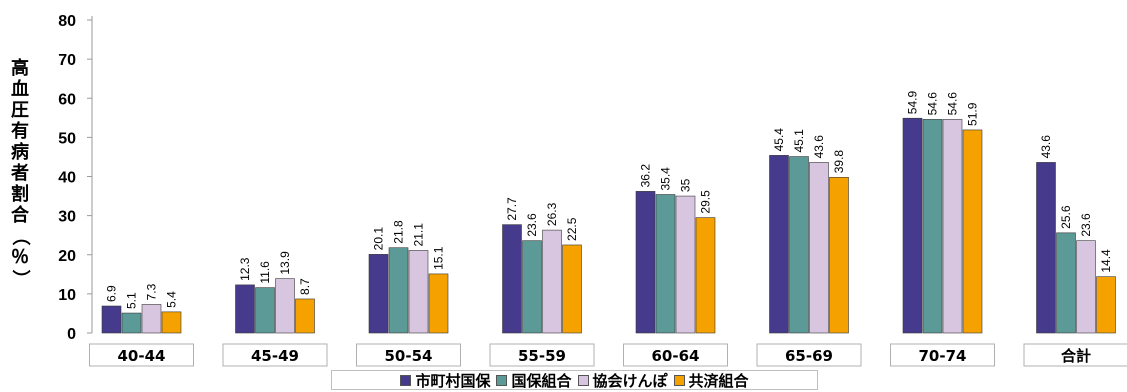 Image resolution: width=1127 pixels, height=392 pixels. What do you see at coordinates (20, 152) in the screenshot?
I see `y-axis-title-char: 病` at bounding box center [20, 152].